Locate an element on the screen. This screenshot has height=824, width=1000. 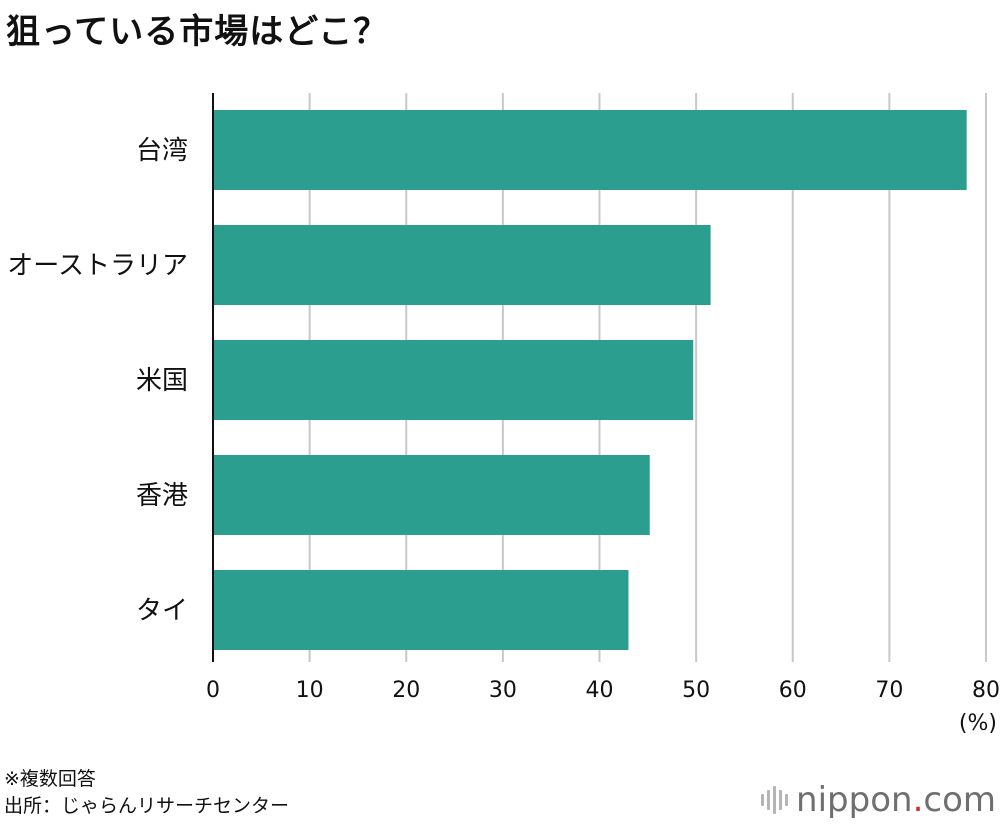
x-tick-label: 40 is located at coordinates (600, 690).